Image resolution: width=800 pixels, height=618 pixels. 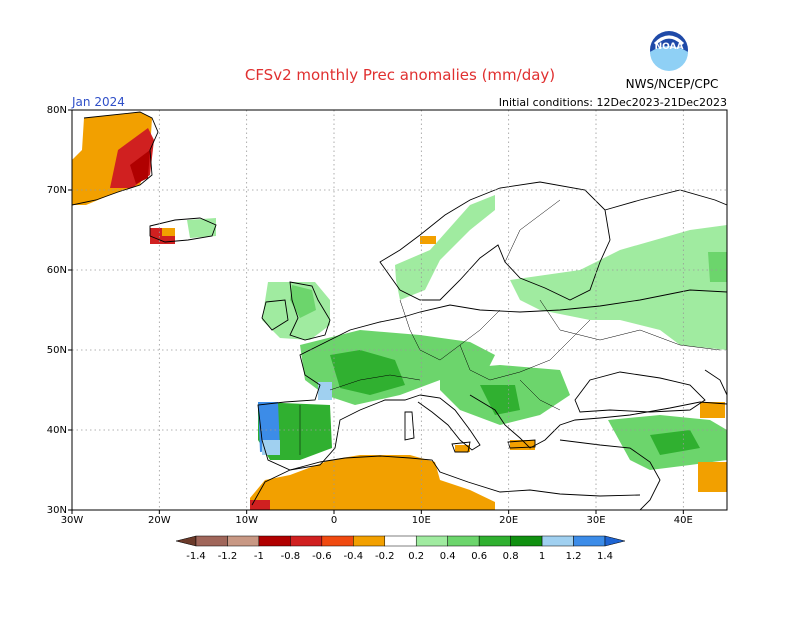 What do you see at coordinates (479, 556) in the screenshot?
I see `colorbar-label: 0.6` at bounding box center [479, 556].